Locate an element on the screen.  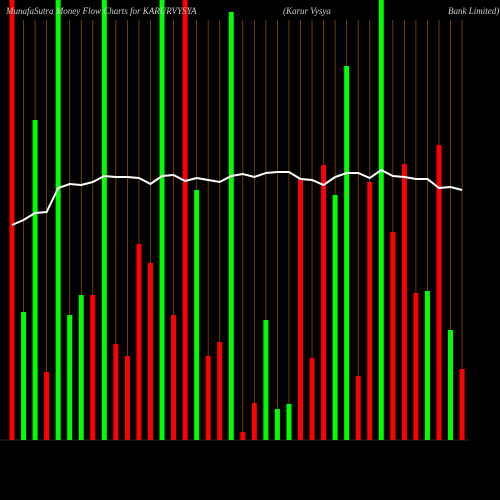
chart-subtitle: (Karur Vysya is located at coordinates (307, 11).